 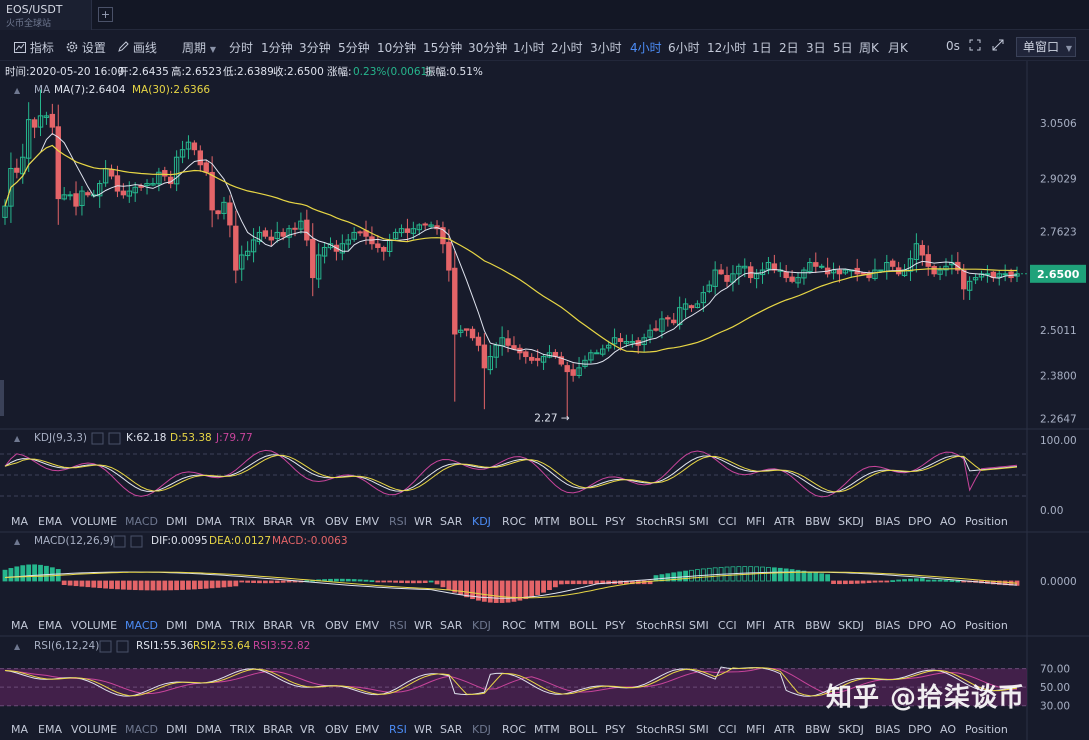 What do you see at coordinates (443, 48) in the screenshot?
I see `interval-15分钟: 15分钟` at bounding box center [443, 48].